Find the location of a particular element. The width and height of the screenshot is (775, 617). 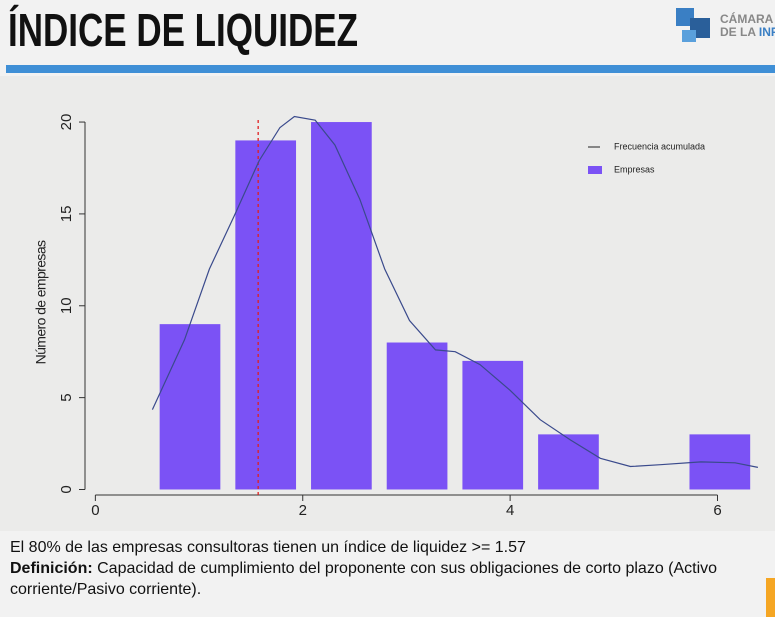

legend-label: Frecuencia acumulada is located at coordinates (659, 146).